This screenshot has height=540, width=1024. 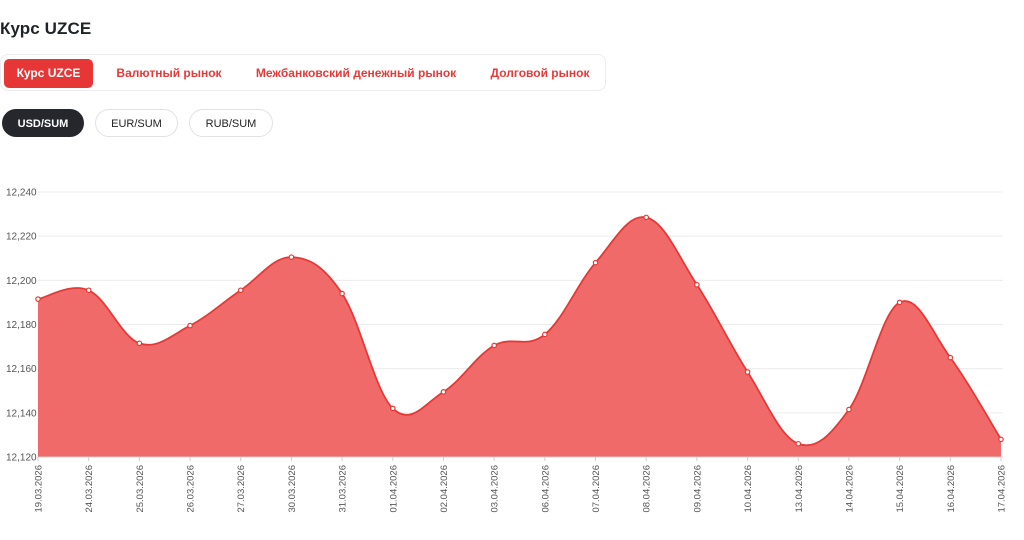 I want to click on x-tick-label: 01.04.2026, so click(x=393, y=489).